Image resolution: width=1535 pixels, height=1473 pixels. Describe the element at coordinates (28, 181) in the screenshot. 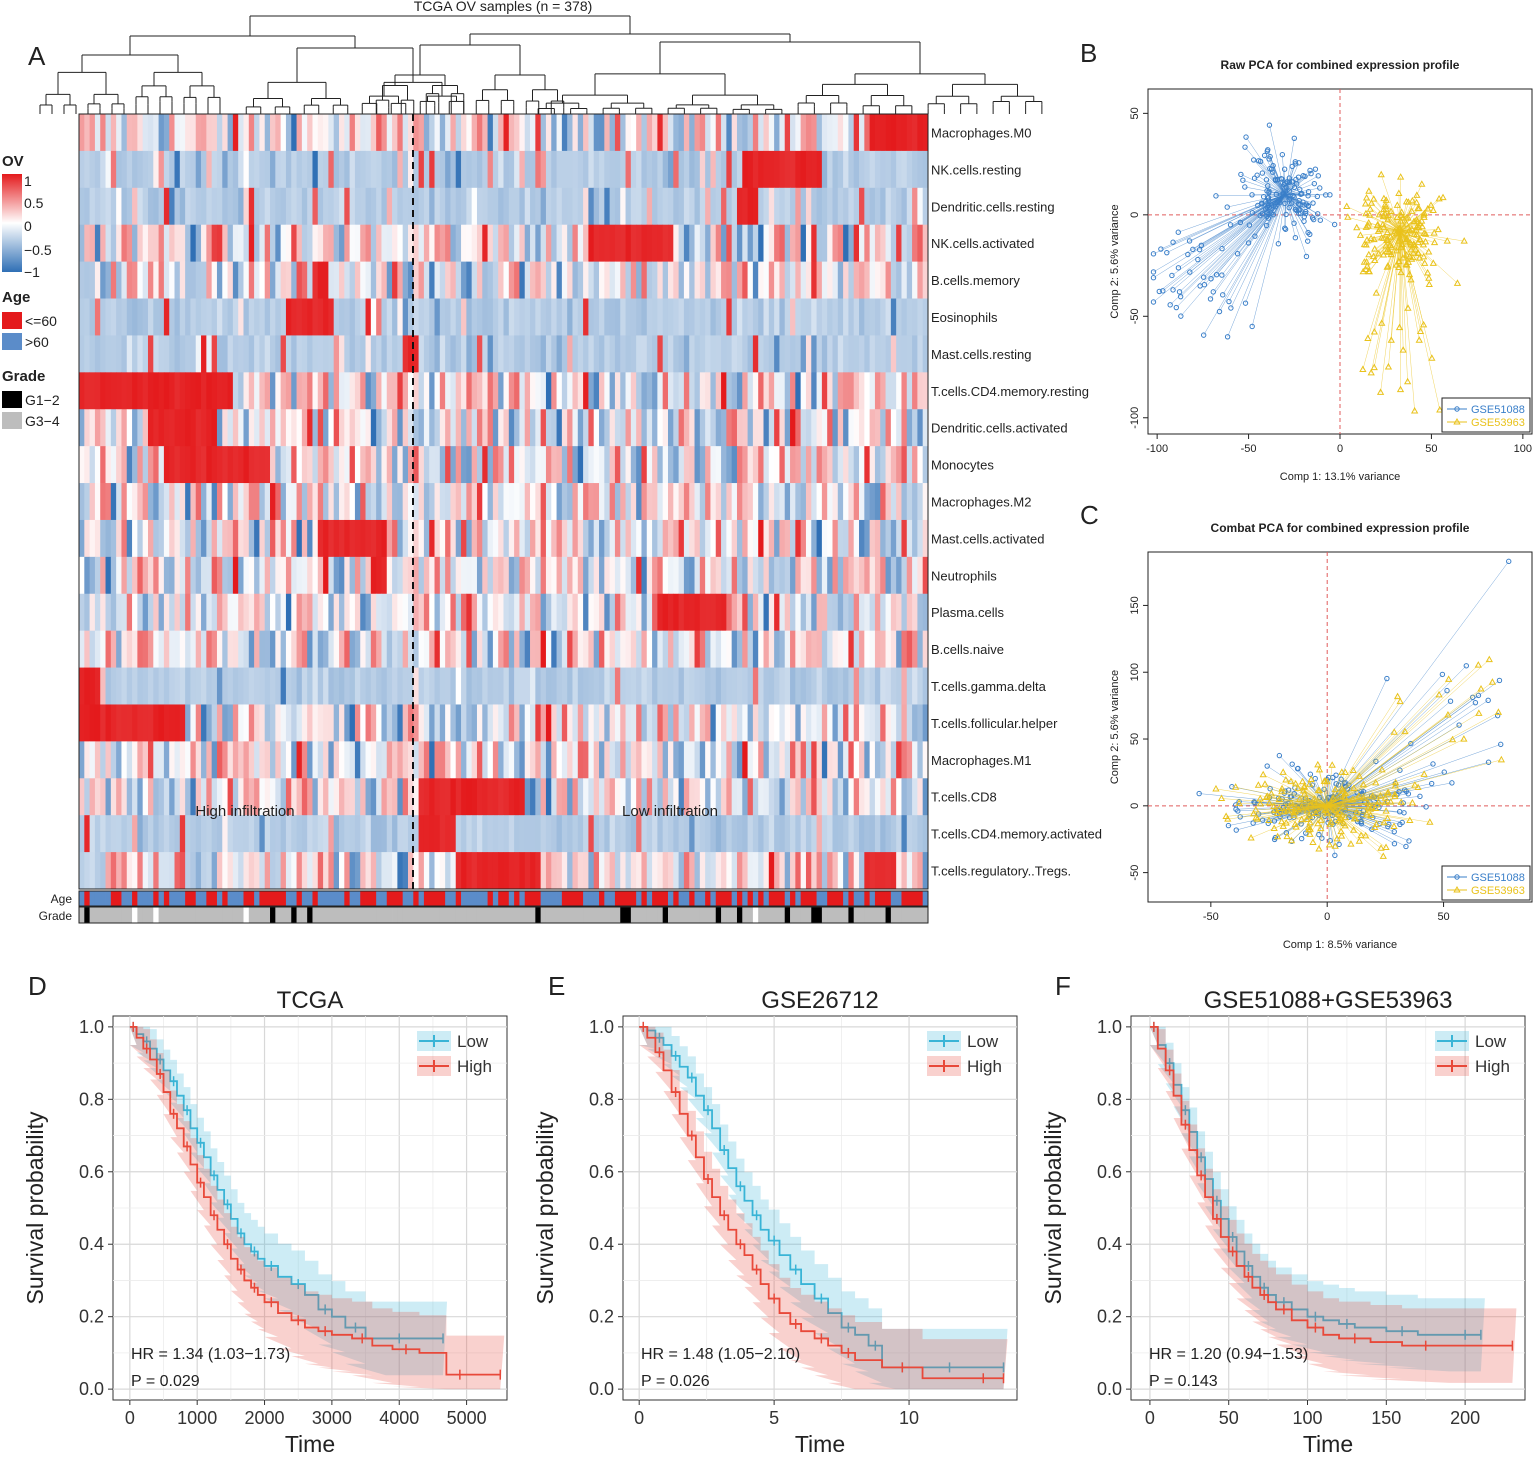

I see `legend-ov-tick: 1` at that location.